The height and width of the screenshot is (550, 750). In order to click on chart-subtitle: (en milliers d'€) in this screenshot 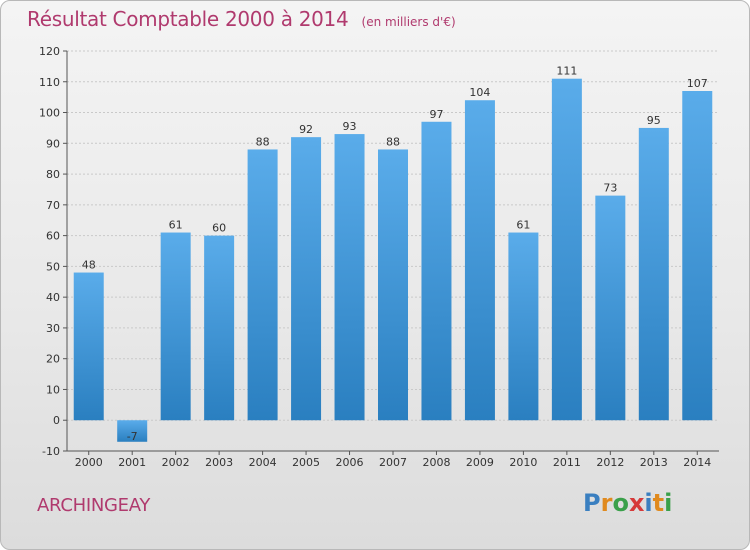, I will do `click(408, 22)`.